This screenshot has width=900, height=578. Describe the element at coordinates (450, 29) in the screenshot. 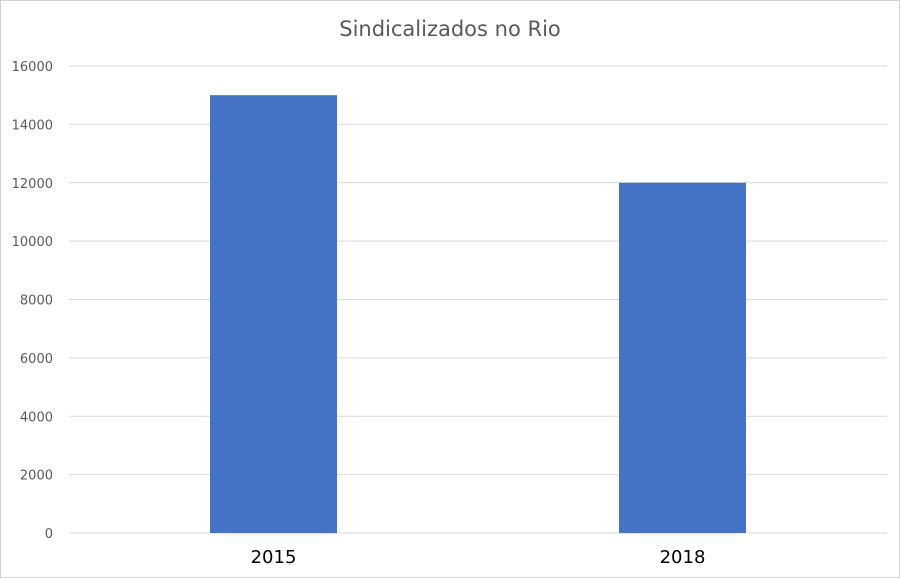

I see `chart-title: Sindicalizados no Rio` at that location.